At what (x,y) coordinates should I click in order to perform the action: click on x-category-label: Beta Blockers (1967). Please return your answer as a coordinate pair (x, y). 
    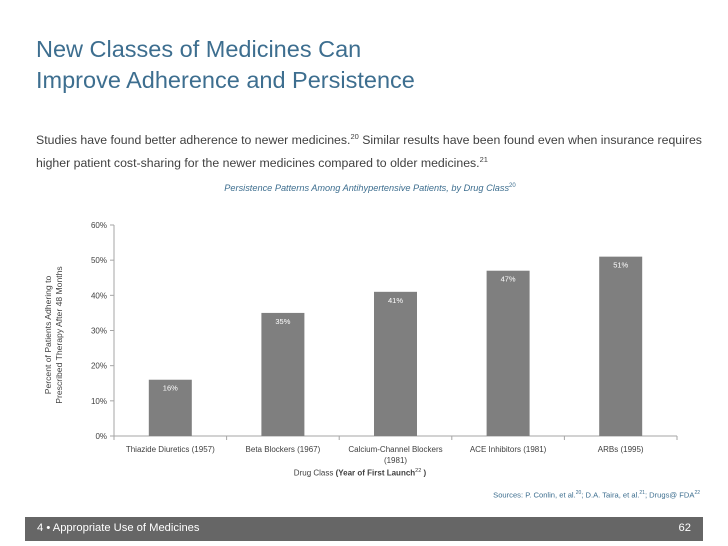
    Looking at the image, I should click on (283, 449).